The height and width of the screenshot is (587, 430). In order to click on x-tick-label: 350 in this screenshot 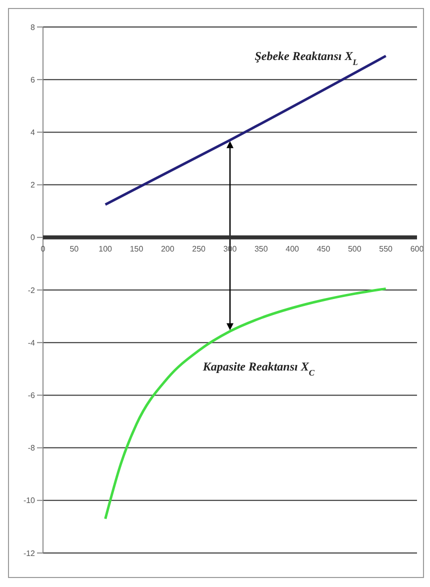, I will do `click(261, 249)`.